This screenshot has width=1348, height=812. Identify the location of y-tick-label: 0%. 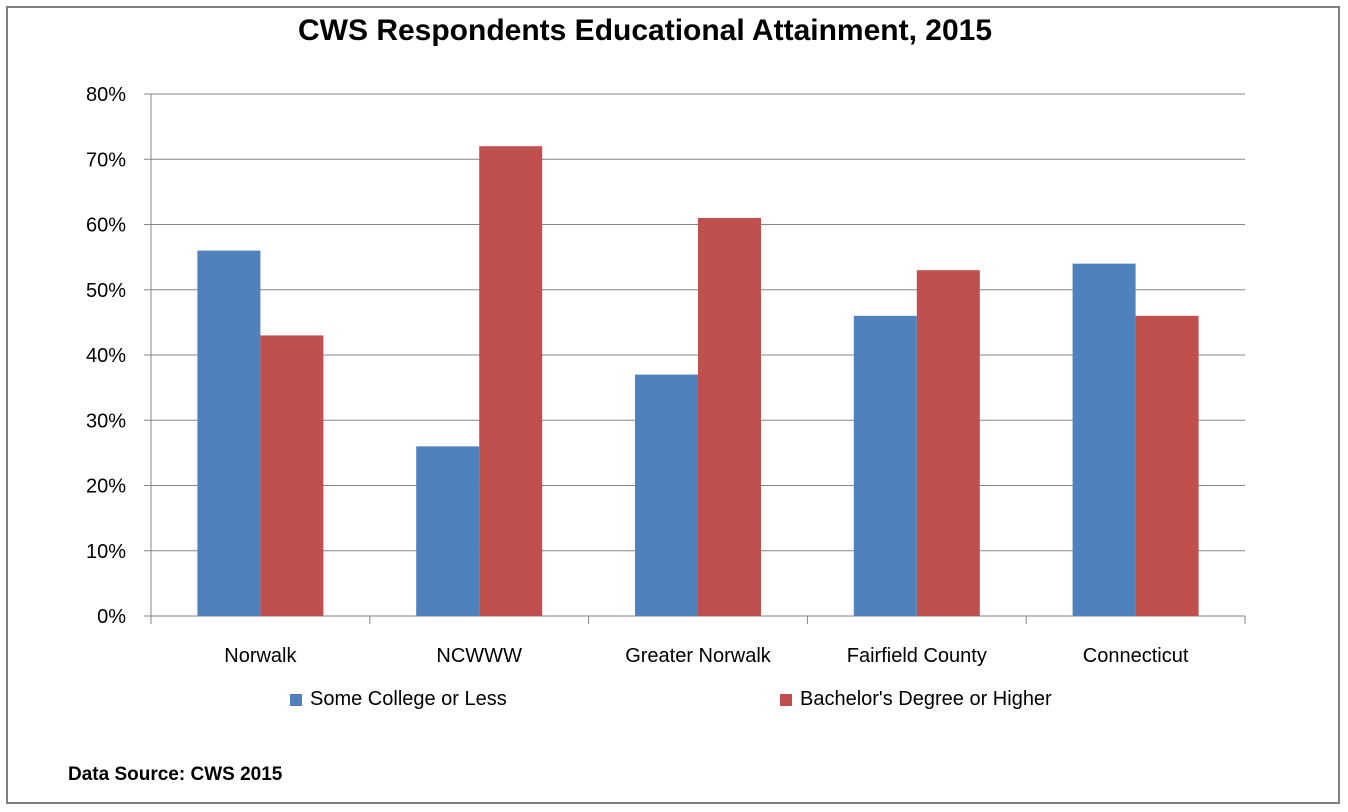
(111, 617).